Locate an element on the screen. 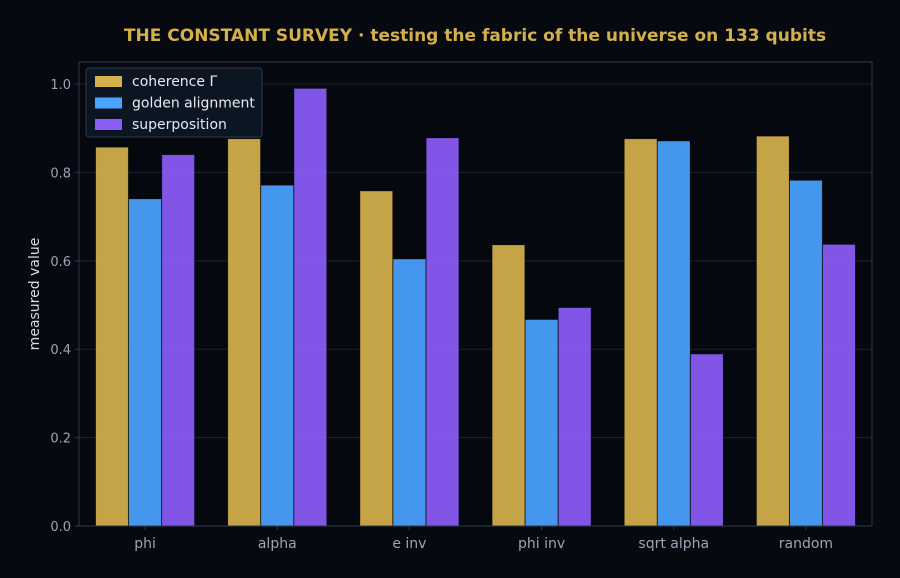 The height and width of the screenshot is (578, 900). bar-superposition-sqrt-alpha is located at coordinates (707, 440).